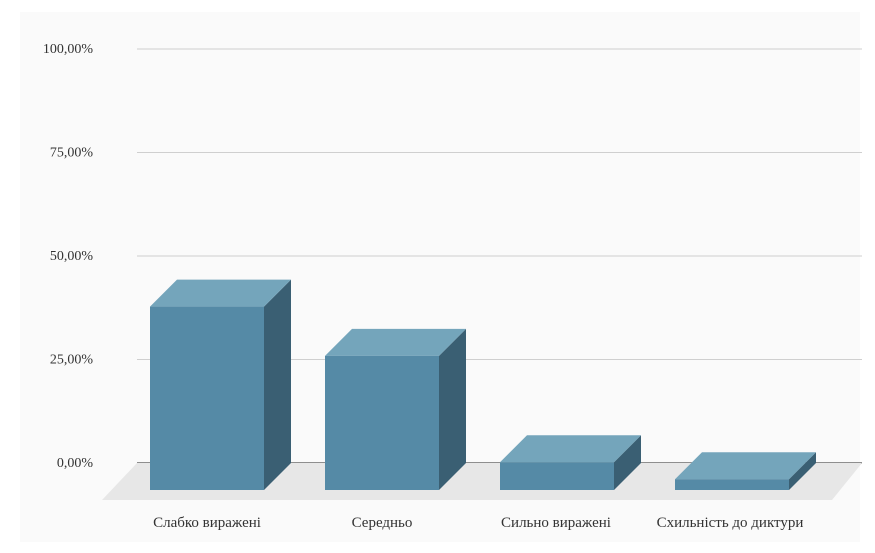 The image size is (875, 553). Describe the element at coordinates (556, 523) in the screenshot. I see `x-tick-label: Сильно виражені` at that location.